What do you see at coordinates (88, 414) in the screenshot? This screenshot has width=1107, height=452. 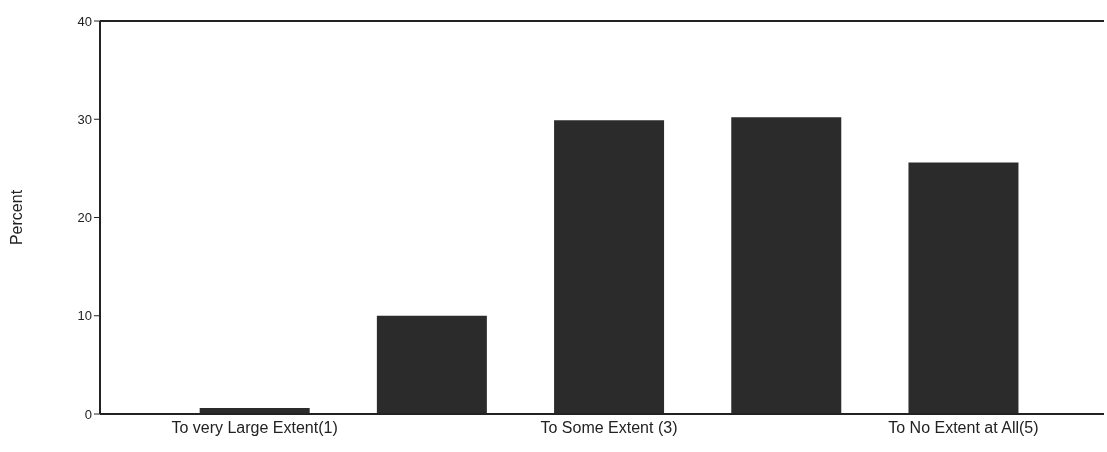 I see `y-tick-label: 0` at bounding box center [88, 414].